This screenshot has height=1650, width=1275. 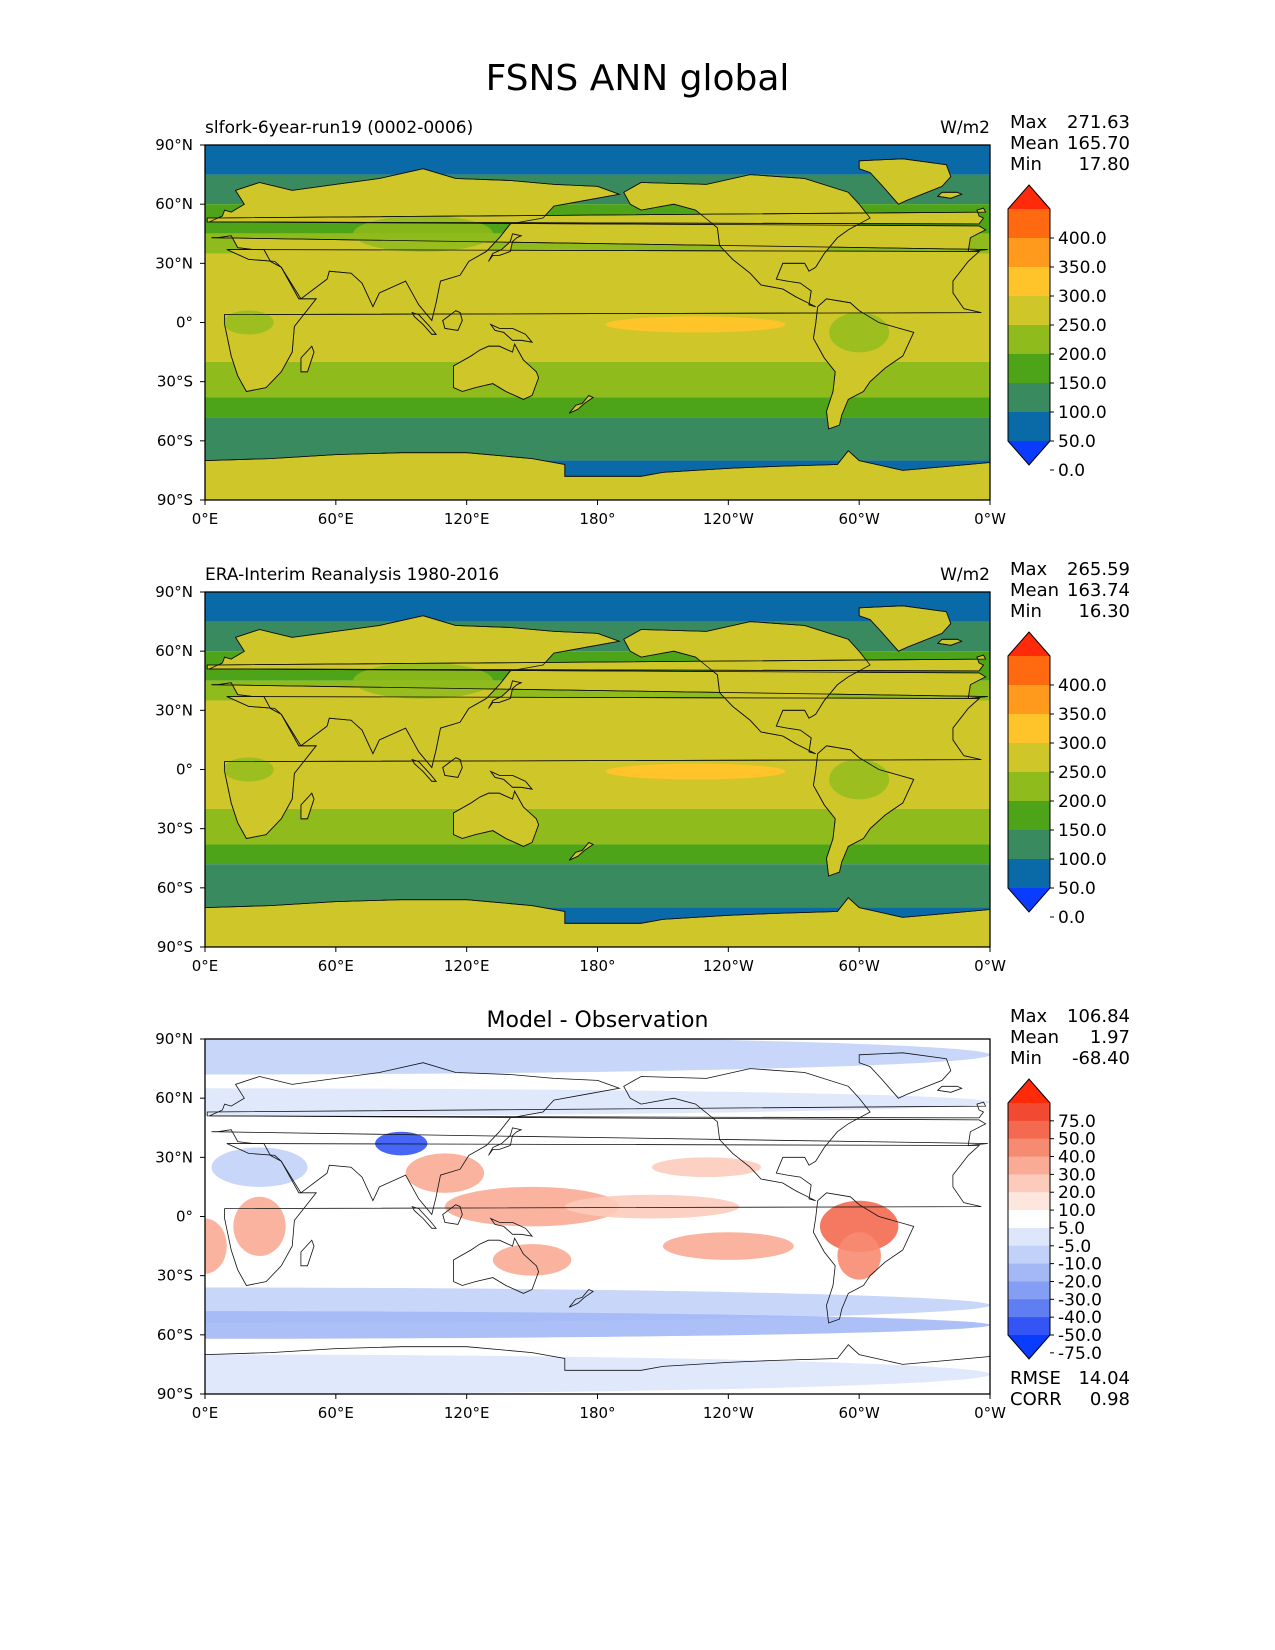 What do you see at coordinates (452, 320) in the screenshot?
I see `coastline-borneo` at bounding box center [452, 320].